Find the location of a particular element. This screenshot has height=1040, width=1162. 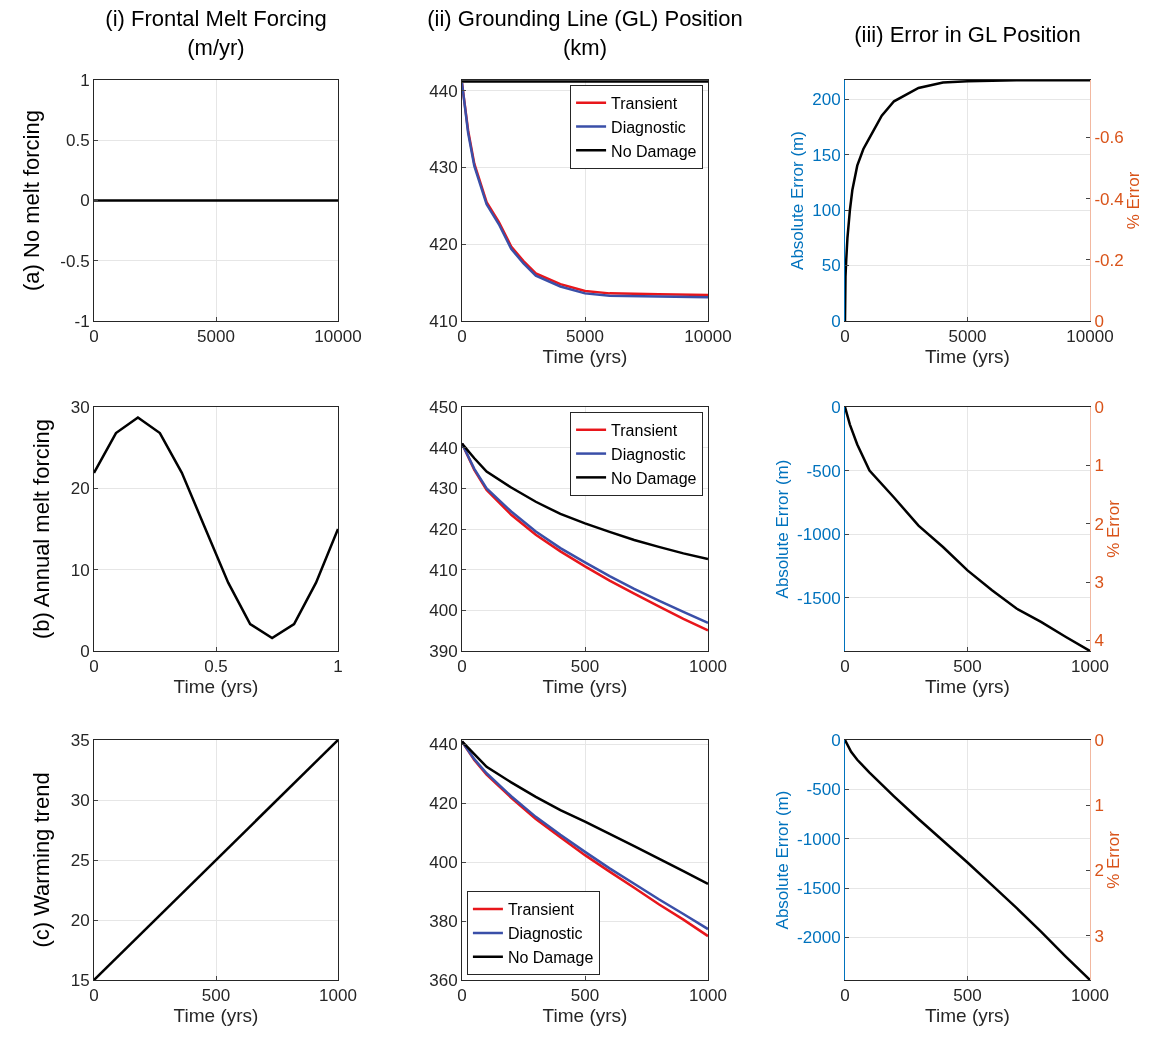

y-tick-label: 0.5 is located at coordinates (77, 141).